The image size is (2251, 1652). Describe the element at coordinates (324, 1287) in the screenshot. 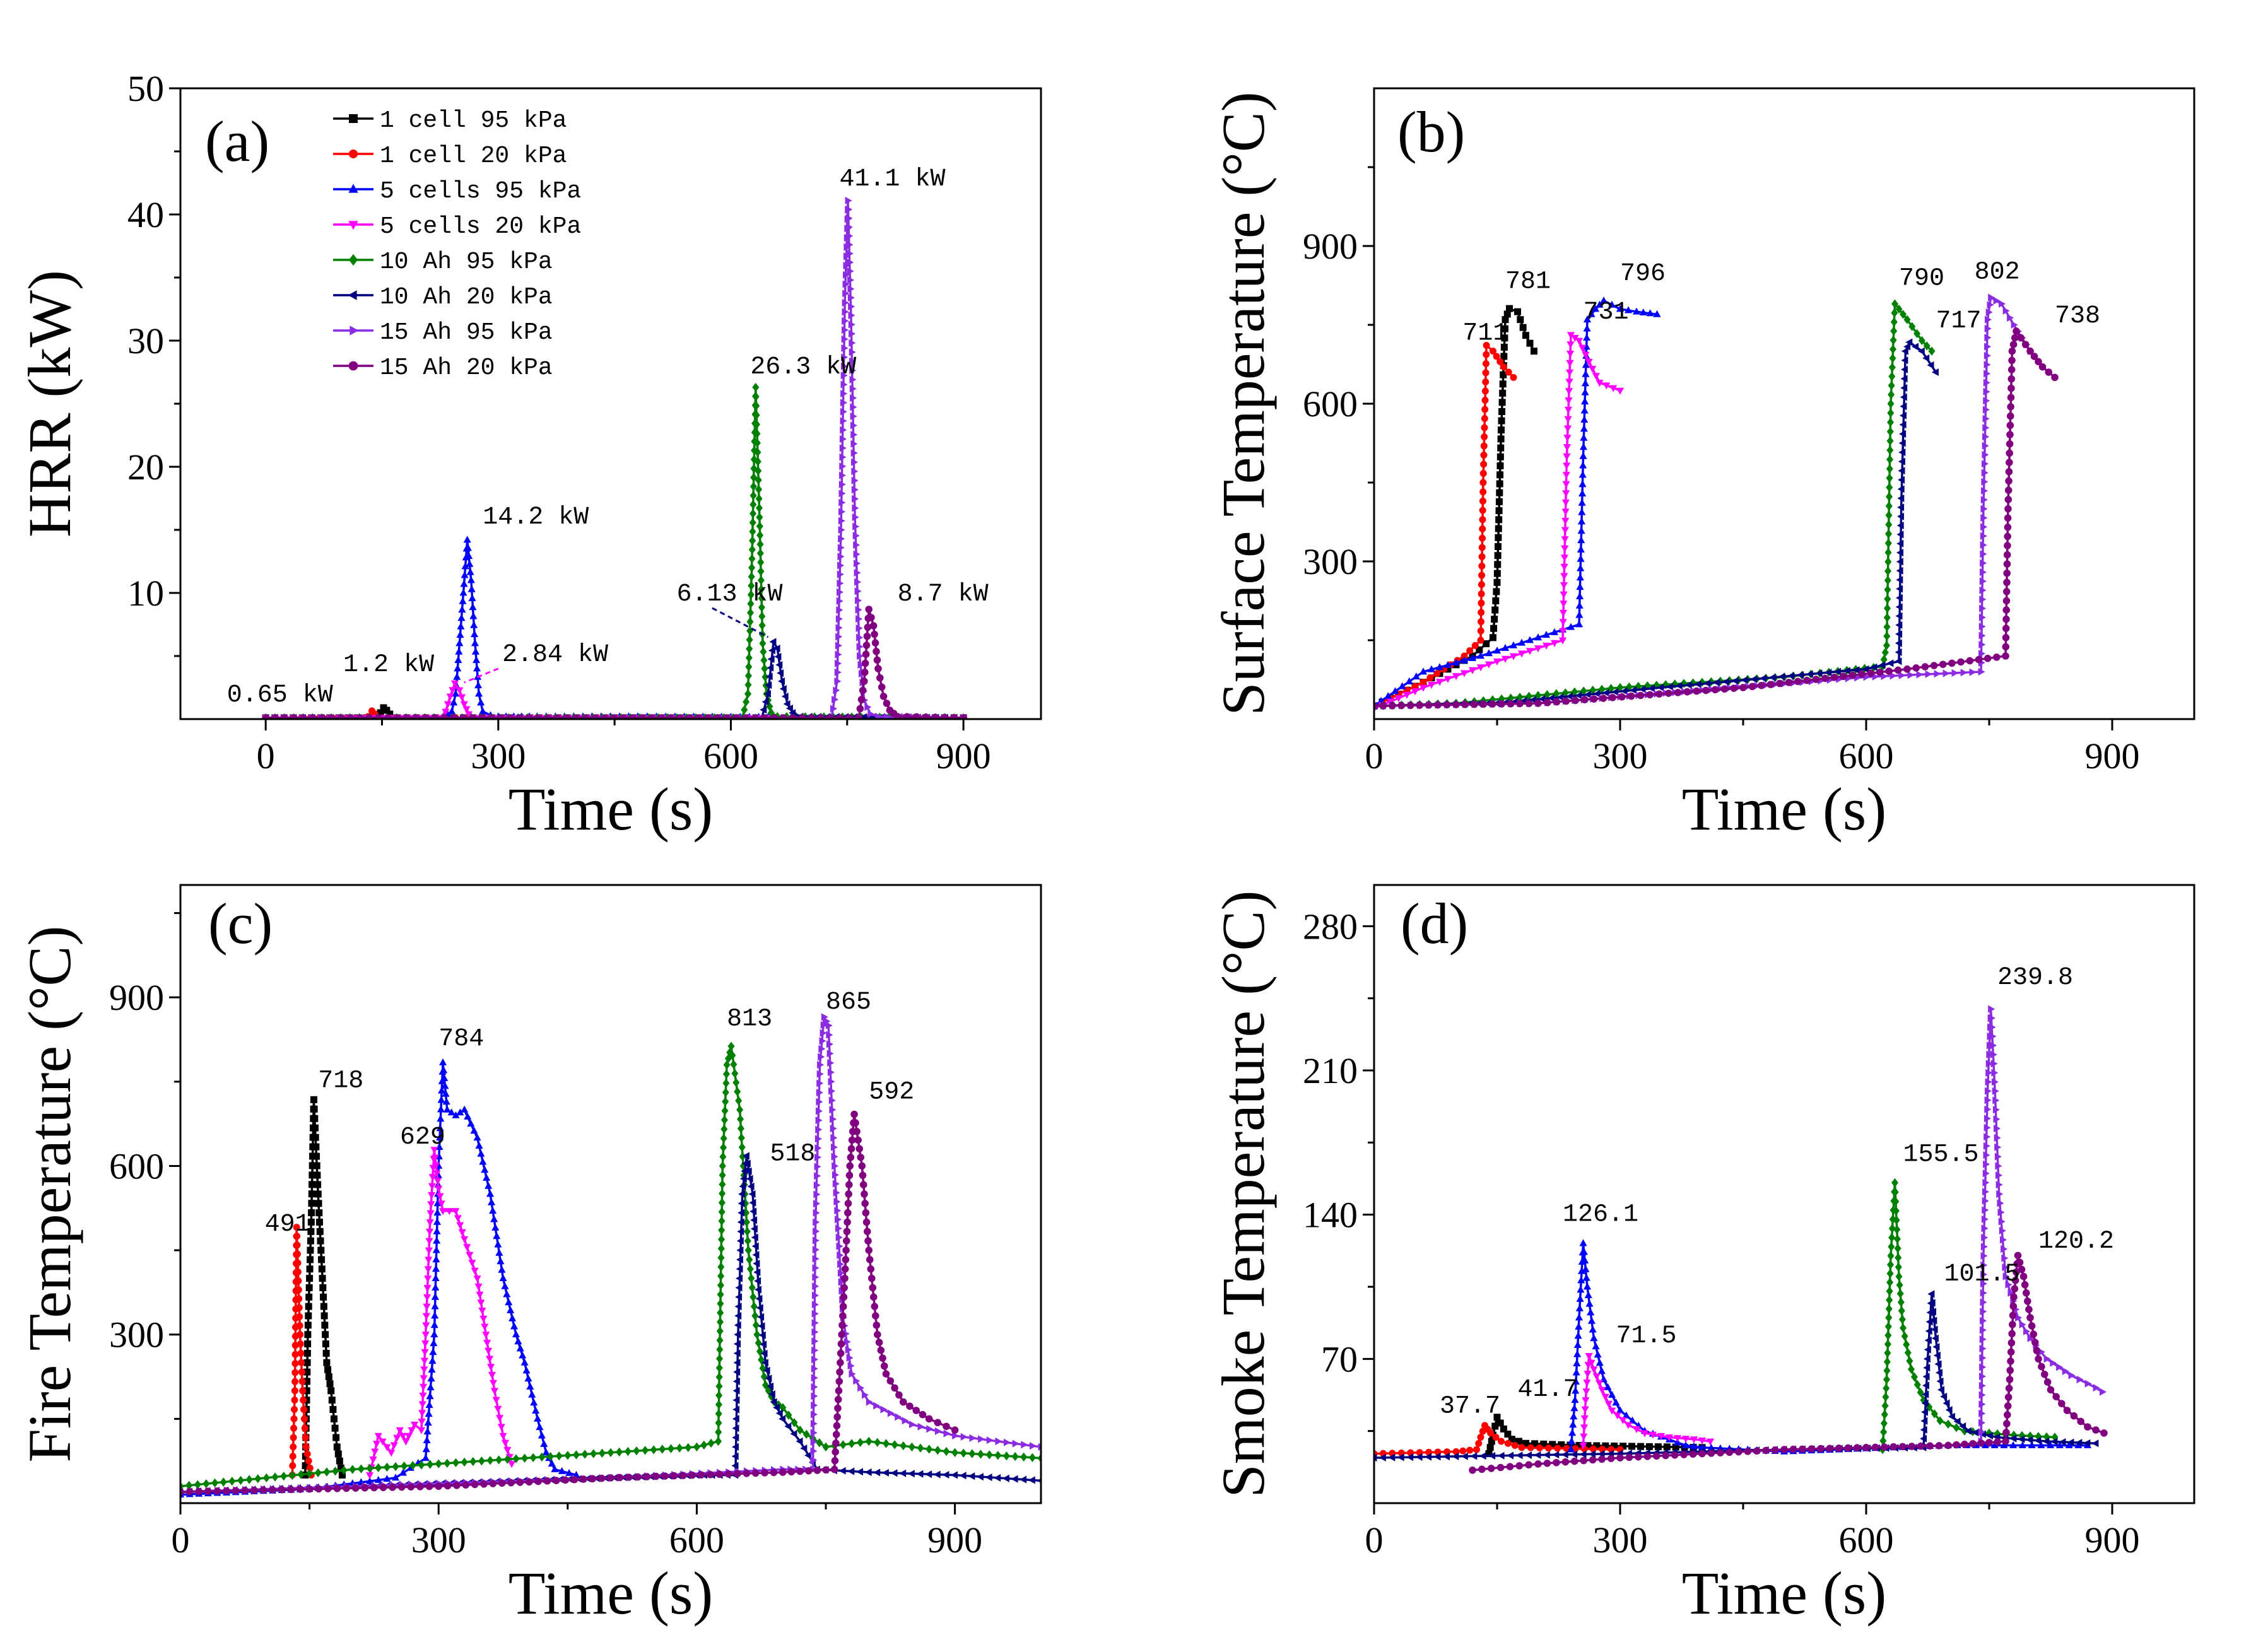

I see `series-1-cell-95-kpa` at that location.